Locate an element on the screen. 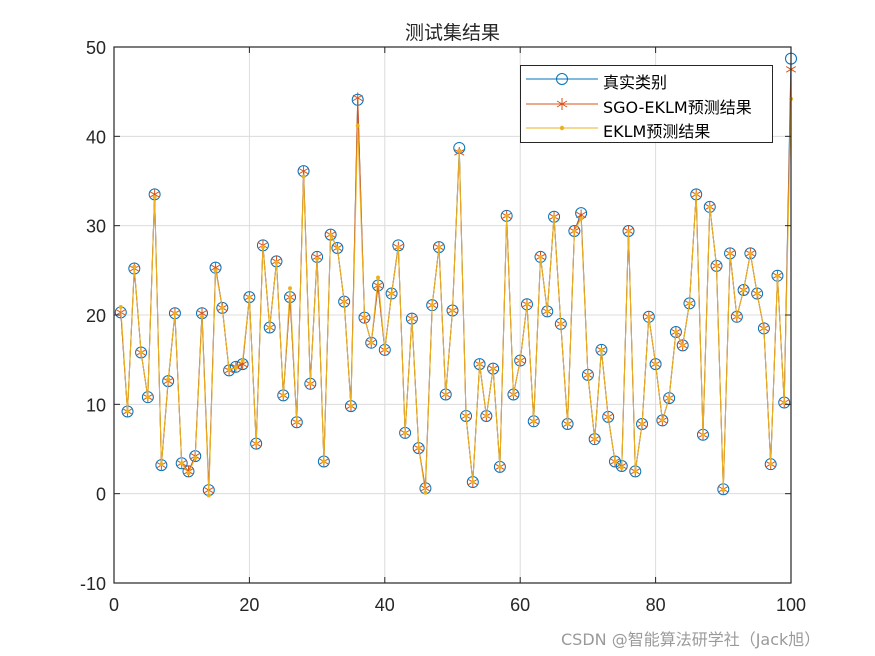  legend-label: 真实类别 is located at coordinates (635, 82).